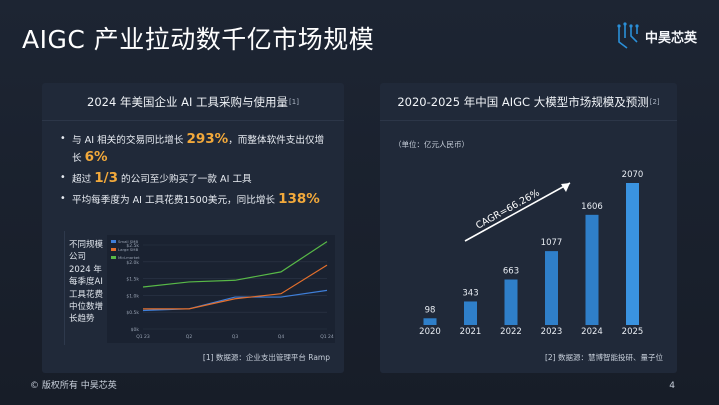 This screenshot has height=405, width=719. Describe the element at coordinates (603, 357) in the screenshot. I see `right-source-note: [2] 数据源：慧博智能投研、量子位` at that location.